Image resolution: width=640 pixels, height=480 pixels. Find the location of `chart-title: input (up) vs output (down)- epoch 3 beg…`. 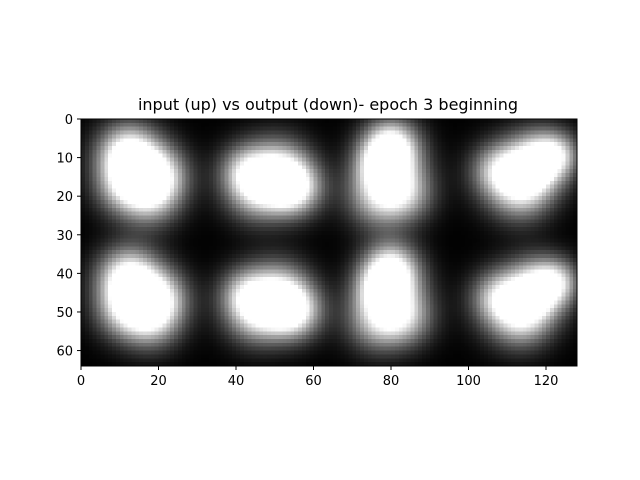

chart-title: input (up) vs output (down)- epoch 3 beg… is located at coordinates (328, 104).